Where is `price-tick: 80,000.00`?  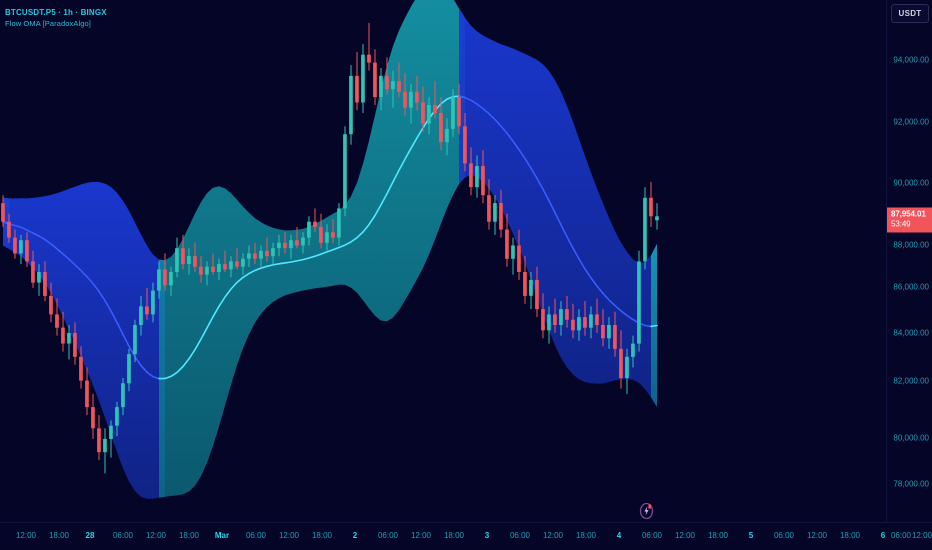 price-tick: 80,000.00 is located at coordinates (911, 438).